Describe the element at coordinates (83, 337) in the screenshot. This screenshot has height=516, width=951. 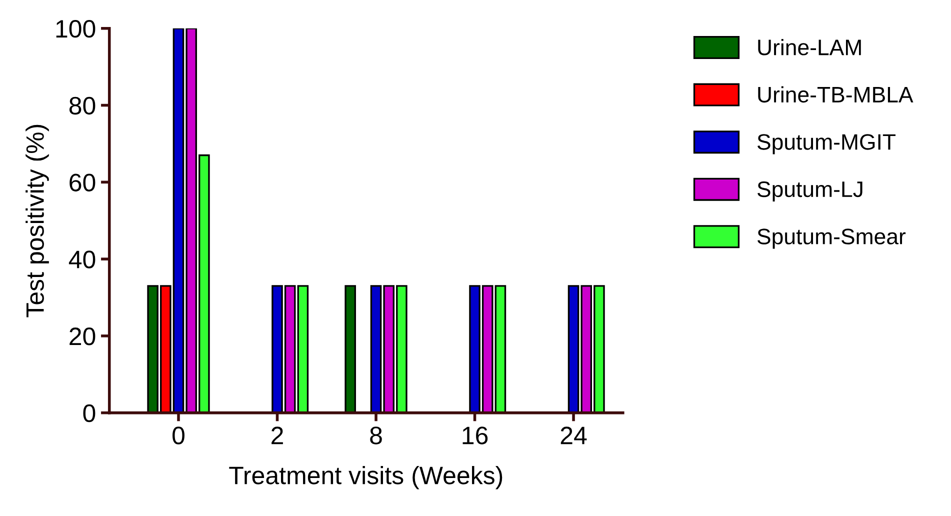
I see `y-tick-label: 20` at that location.